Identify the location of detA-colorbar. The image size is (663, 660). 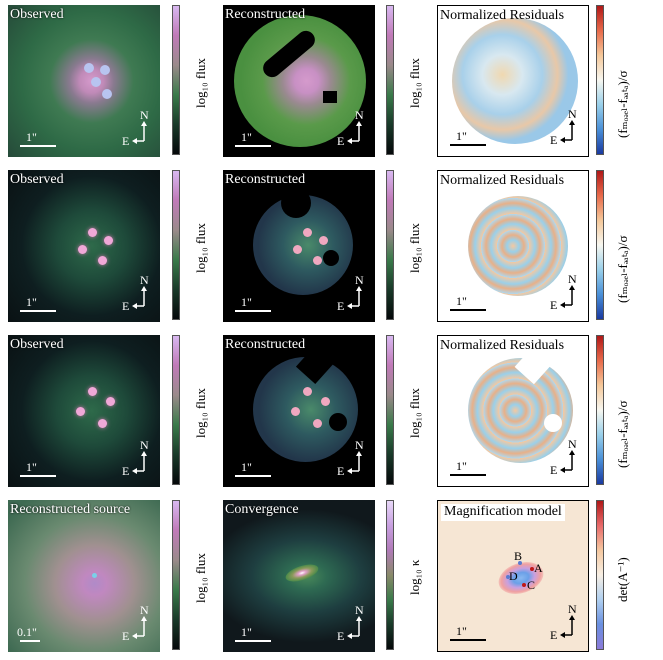
(600, 575).